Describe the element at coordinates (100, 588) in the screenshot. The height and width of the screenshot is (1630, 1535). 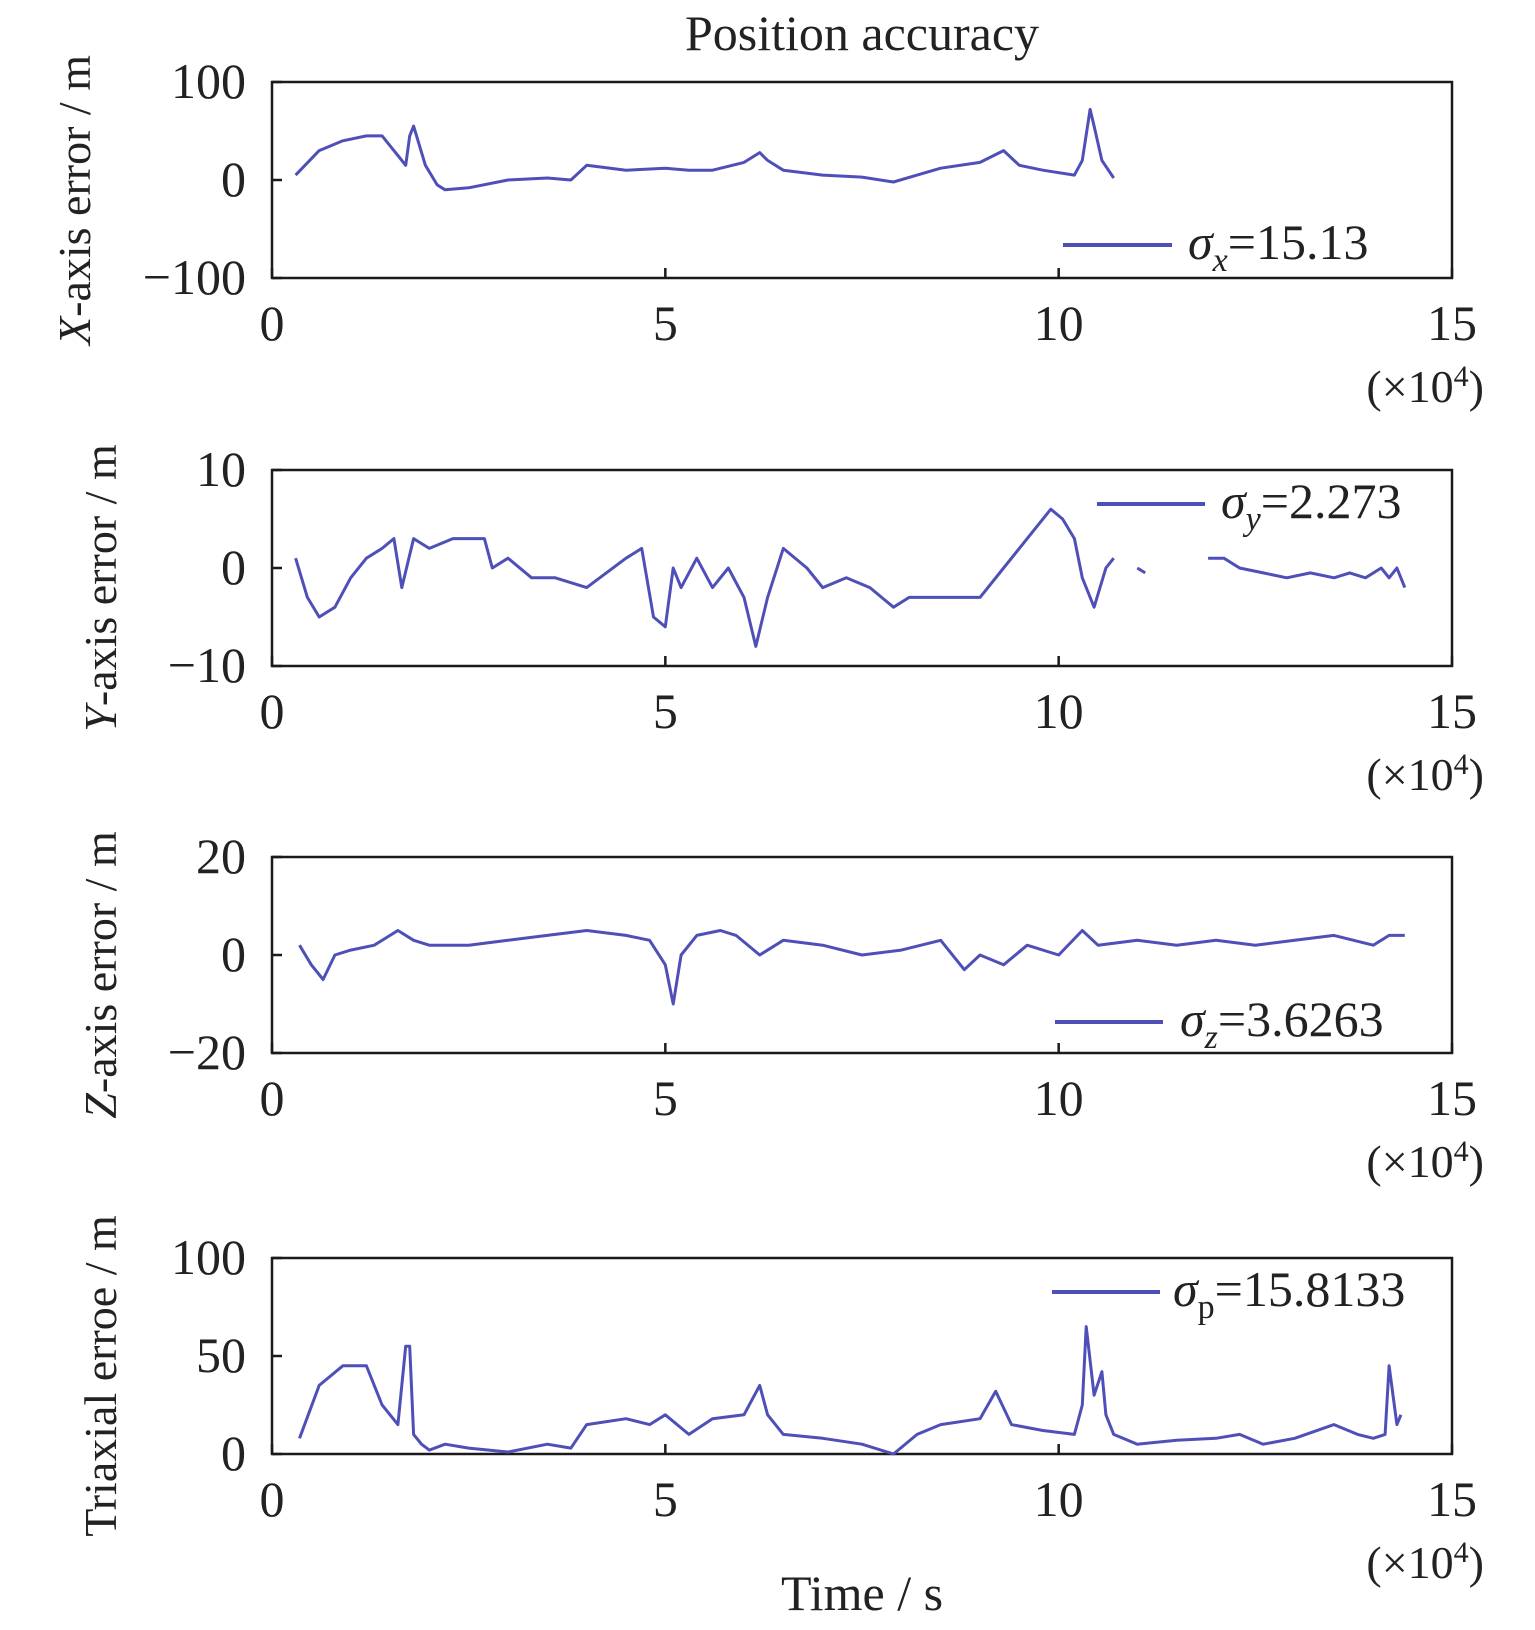
I see `y-axis-label: Y-axis error / m` at that location.